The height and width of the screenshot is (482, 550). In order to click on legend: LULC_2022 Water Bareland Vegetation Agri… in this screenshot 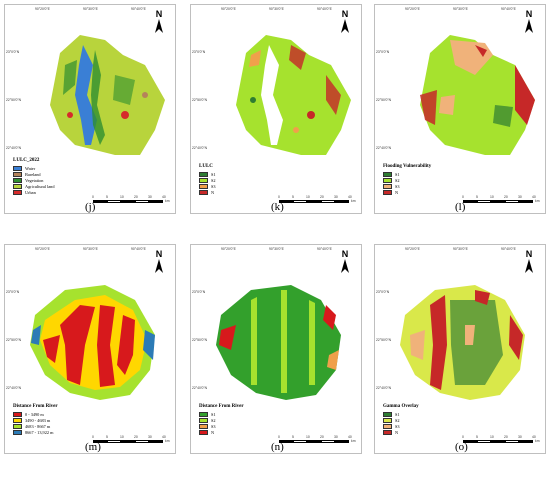, I will do `click(33, 176)`.